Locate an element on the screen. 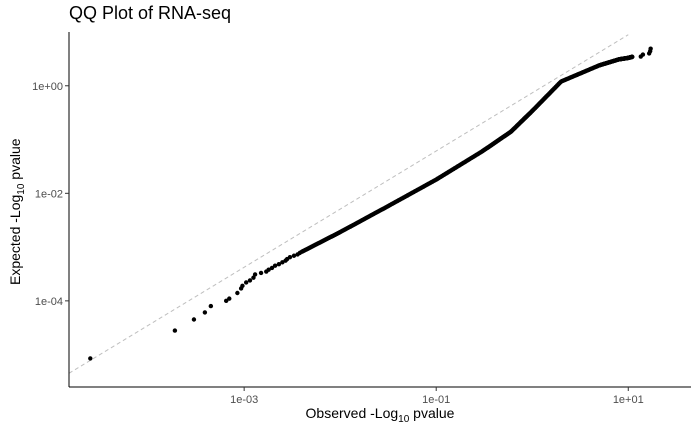 The width and height of the screenshot is (700, 432). y-axis-label: Expected -Log10 pvalue is located at coordinates (17, 211).